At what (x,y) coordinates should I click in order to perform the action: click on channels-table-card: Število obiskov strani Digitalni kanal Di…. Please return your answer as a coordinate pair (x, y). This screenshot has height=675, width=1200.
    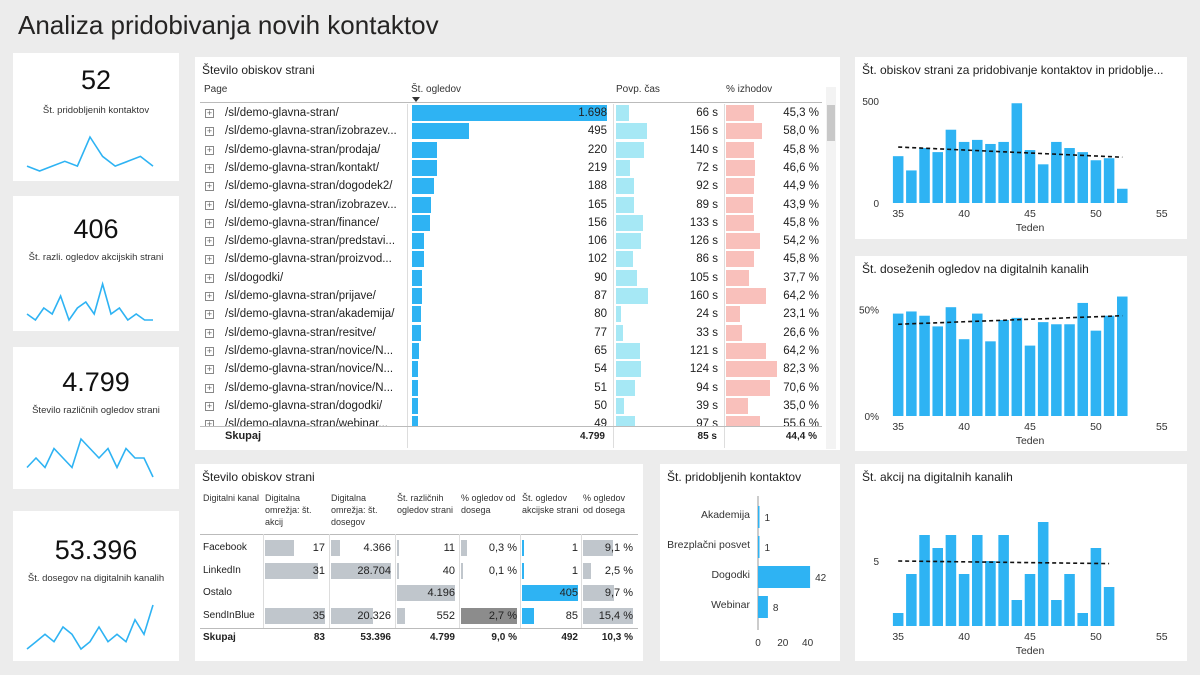
    Looking at the image, I should click on (419, 562).